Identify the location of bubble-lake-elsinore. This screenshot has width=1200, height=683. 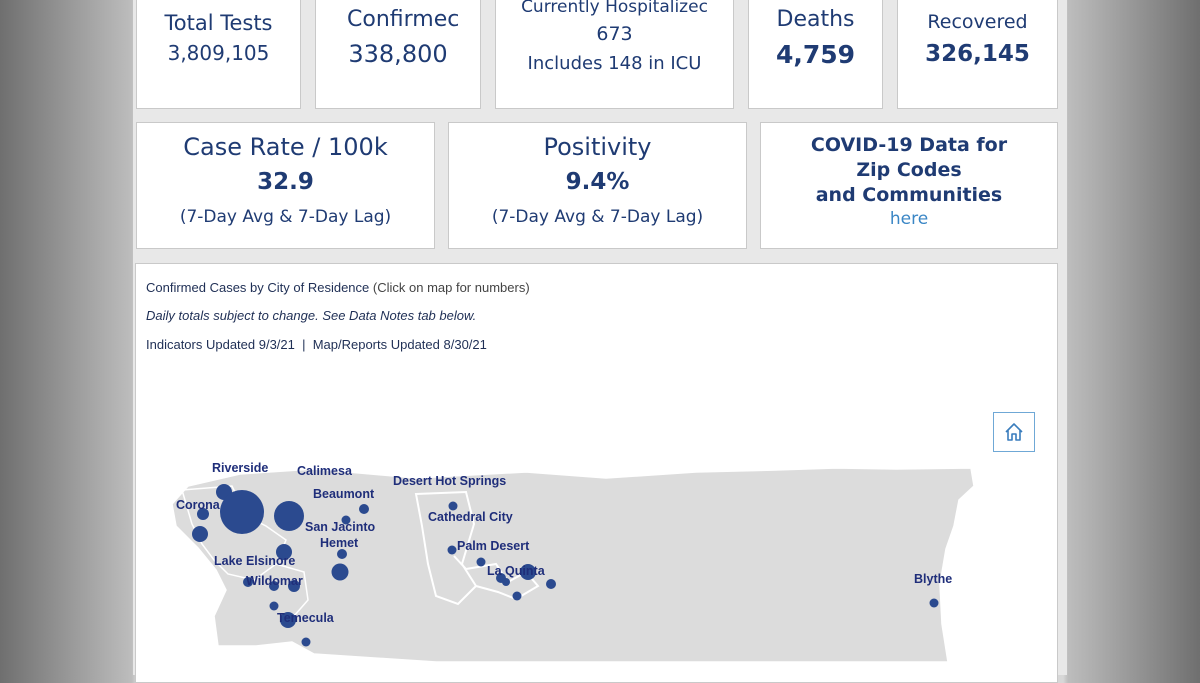
(248, 582).